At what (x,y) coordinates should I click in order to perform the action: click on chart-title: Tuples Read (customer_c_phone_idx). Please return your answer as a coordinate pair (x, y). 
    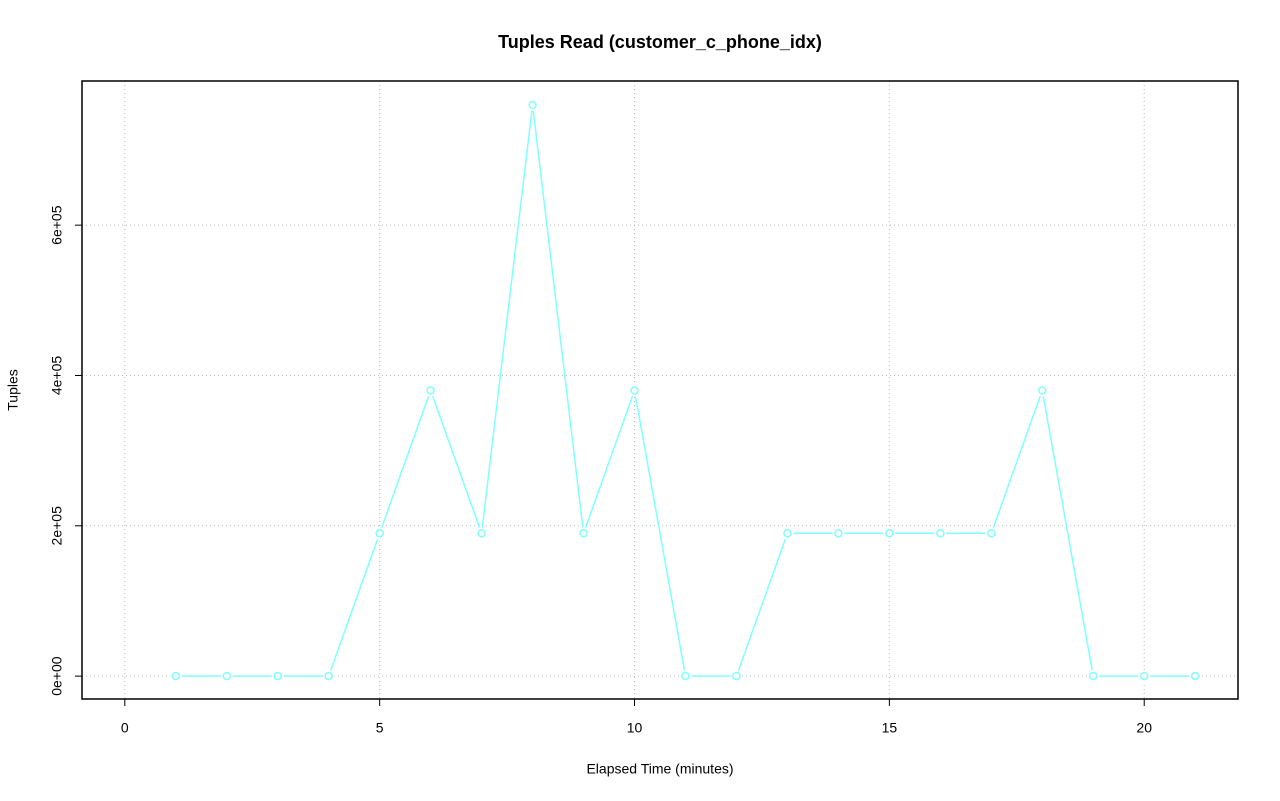
    Looking at the image, I should click on (660, 42).